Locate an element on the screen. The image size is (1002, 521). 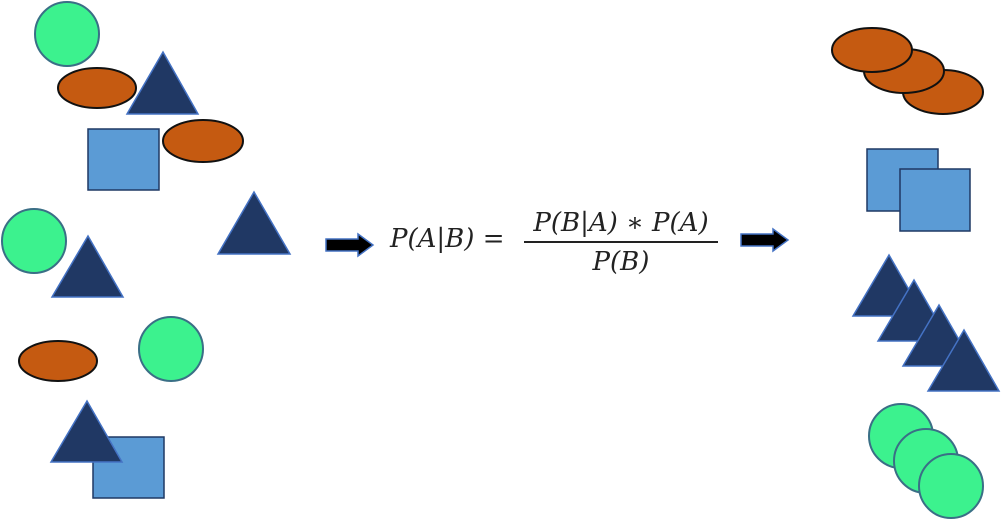
right-arrow is located at coordinates (765, 240).